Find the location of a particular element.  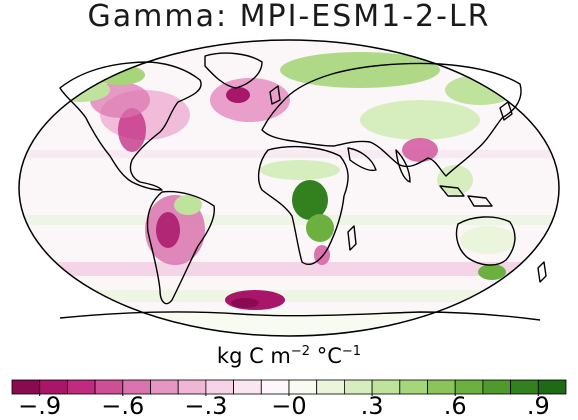

colorbar-tick-label: −.6 is located at coordinates (123, 406).